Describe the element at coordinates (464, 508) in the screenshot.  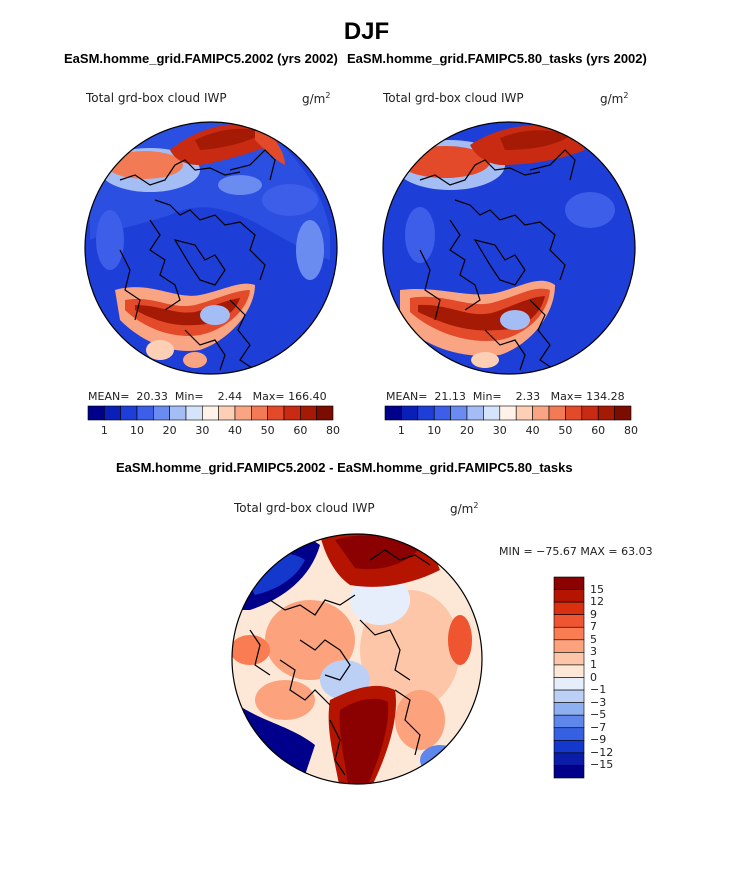
I see `diff-units-label: g/m2` at that location.